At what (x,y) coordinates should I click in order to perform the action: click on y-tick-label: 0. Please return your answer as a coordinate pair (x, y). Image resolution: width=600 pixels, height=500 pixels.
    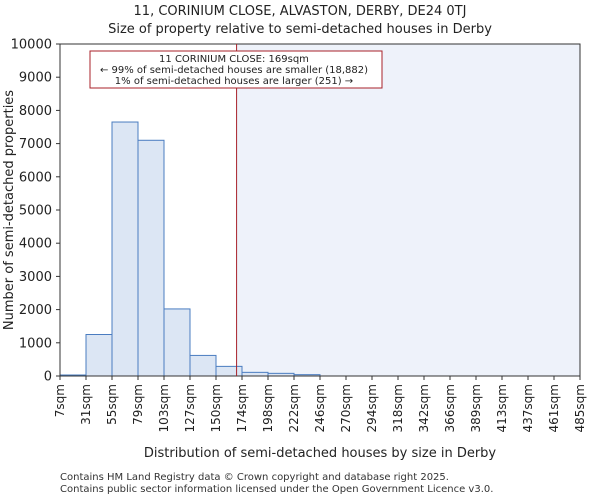
    Looking at the image, I should click on (48, 377).